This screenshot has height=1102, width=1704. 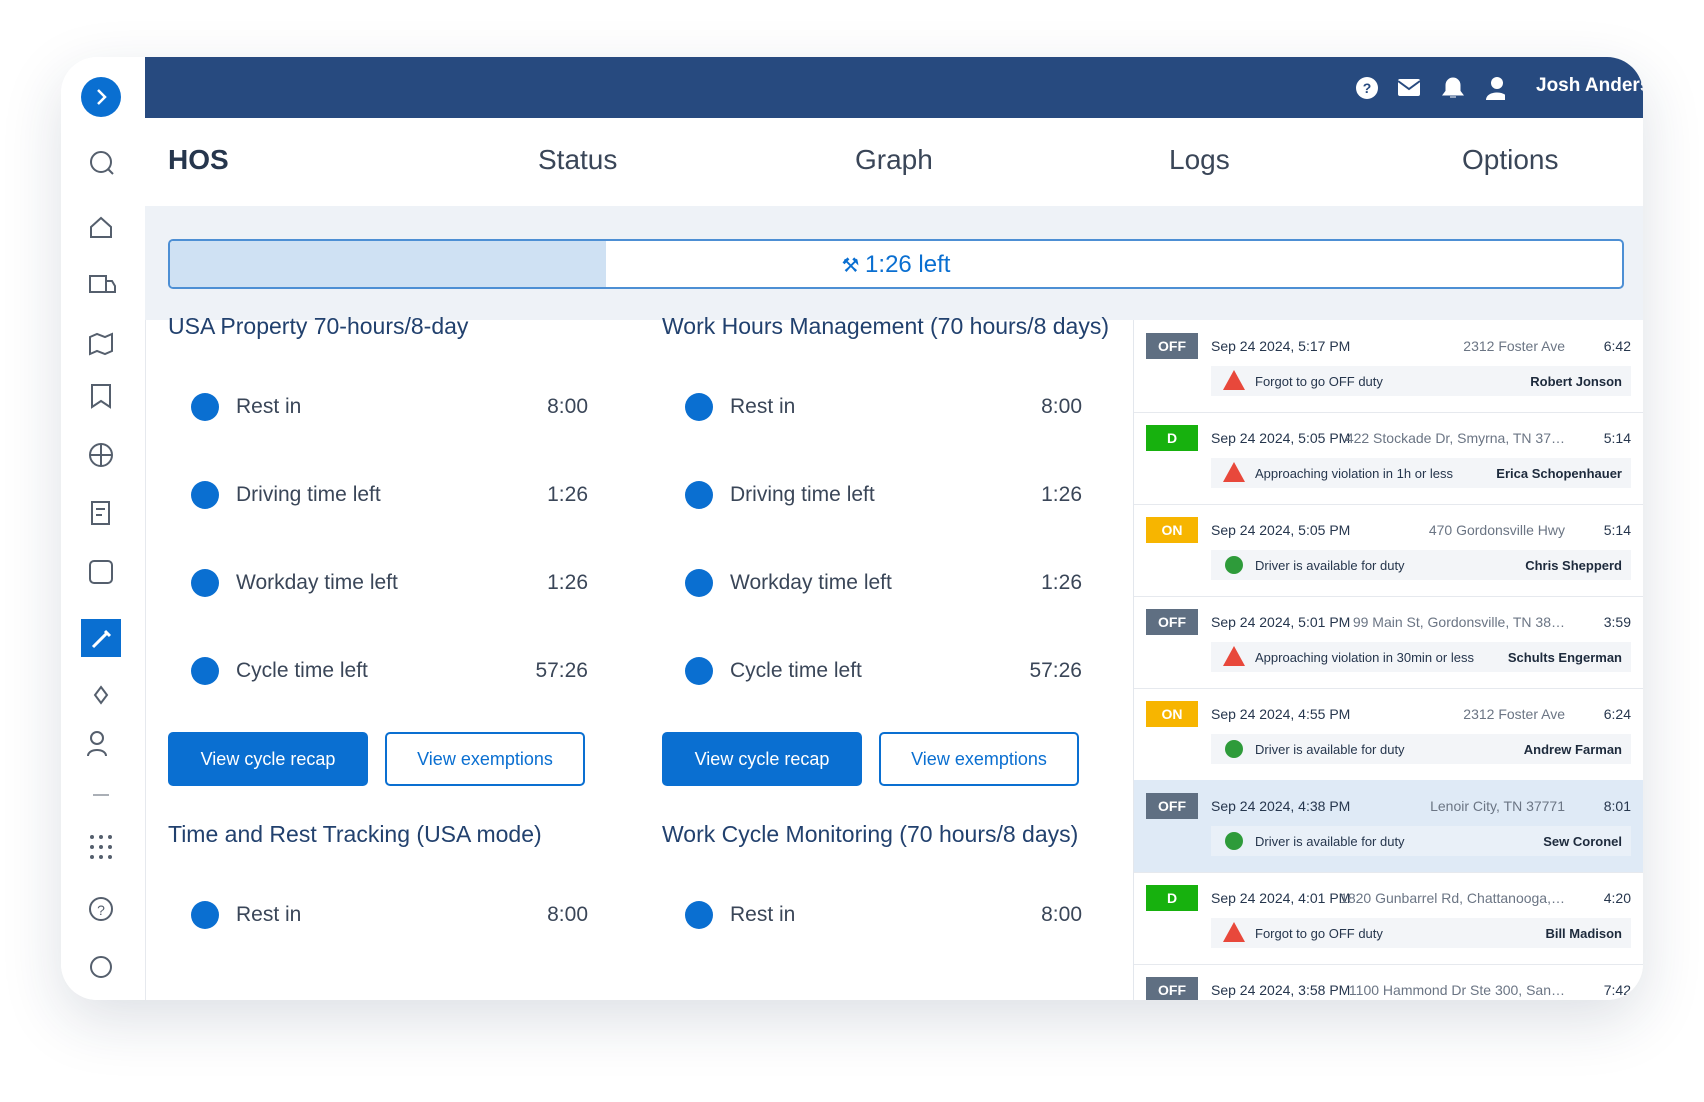 I want to click on progress-bar: ⚒ 1:26 left, so click(x=896, y=264).